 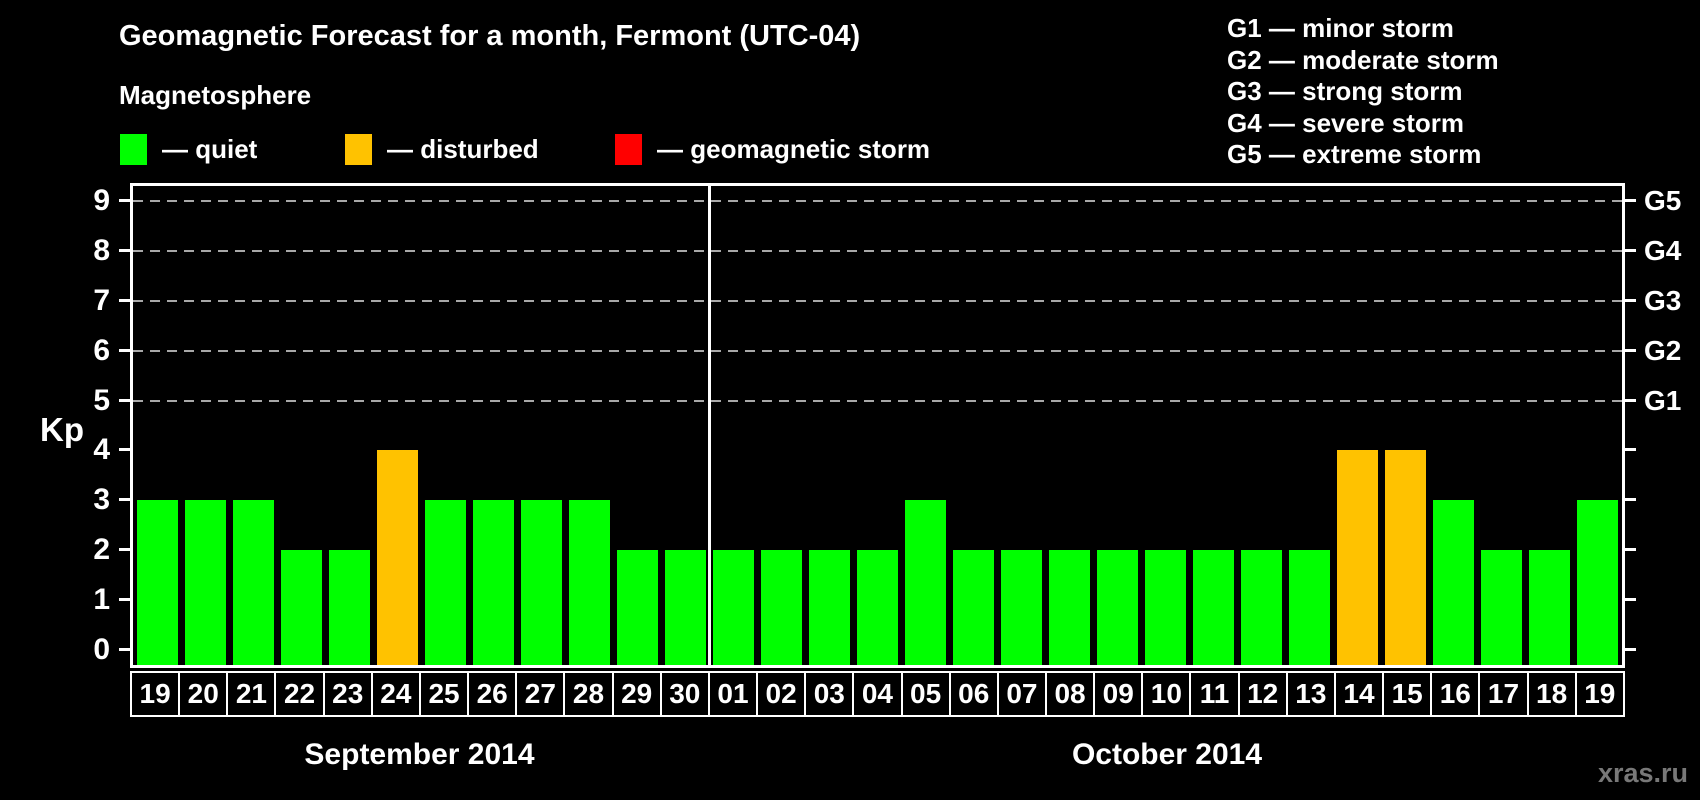 I want to click on g-scale-legend-item: G3 — strong storm, so click(x=1345, y=91).